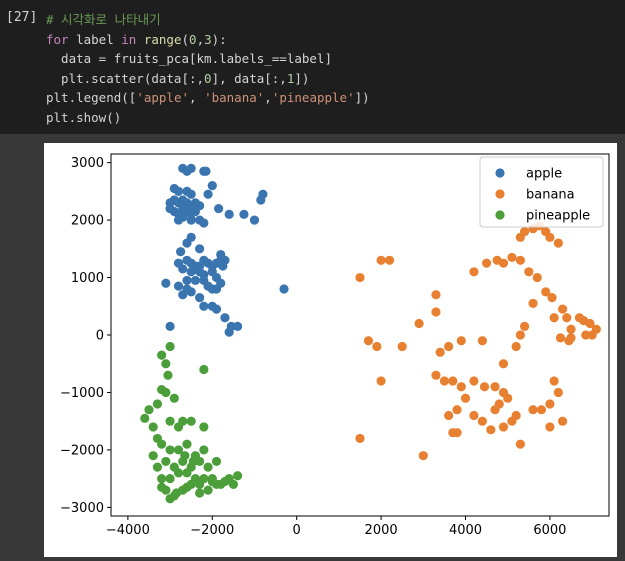  Describe the element at coordinates (541, 192) in the screenshot. I see `legend-box` at that location.